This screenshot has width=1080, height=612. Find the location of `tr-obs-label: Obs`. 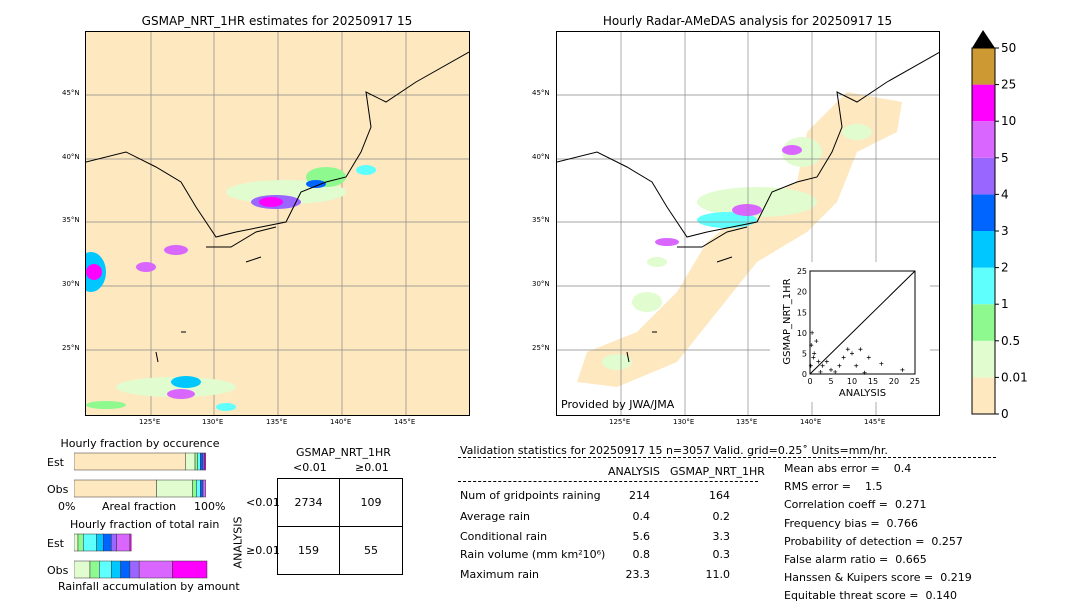

tr-obs-label: Obs is located at coordinates (58, 570).